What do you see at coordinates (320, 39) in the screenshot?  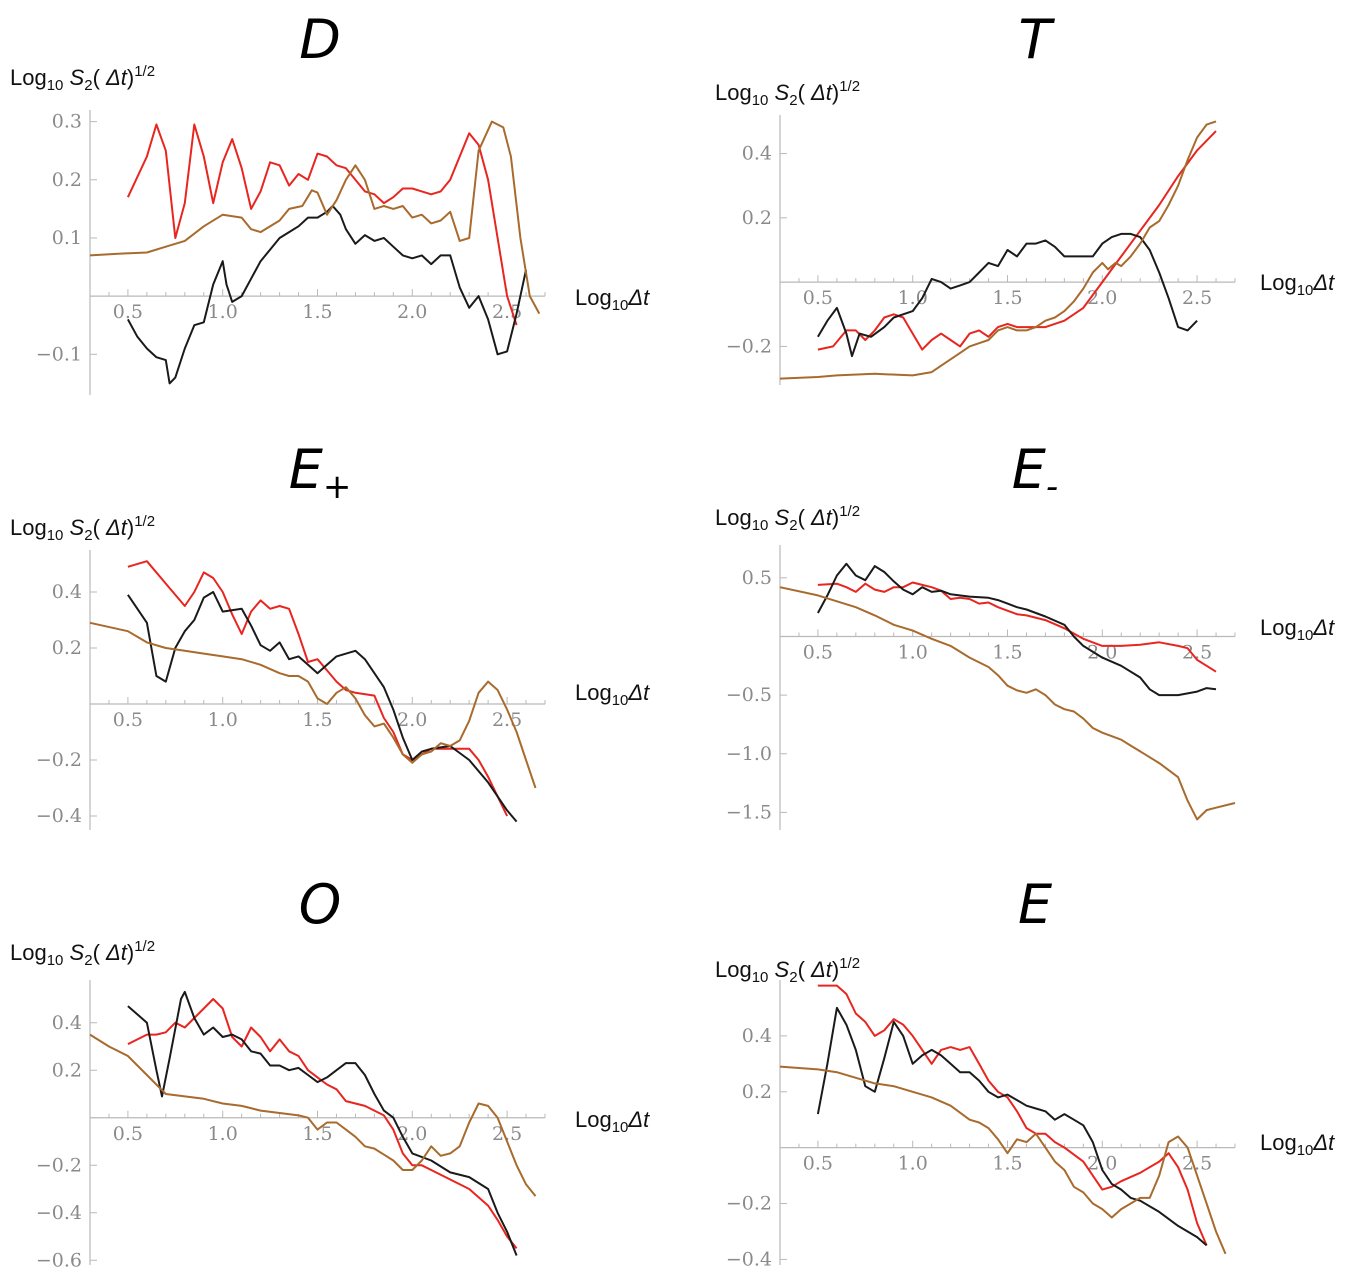 I see `chart-title: D` at bounding box center [320, 39].